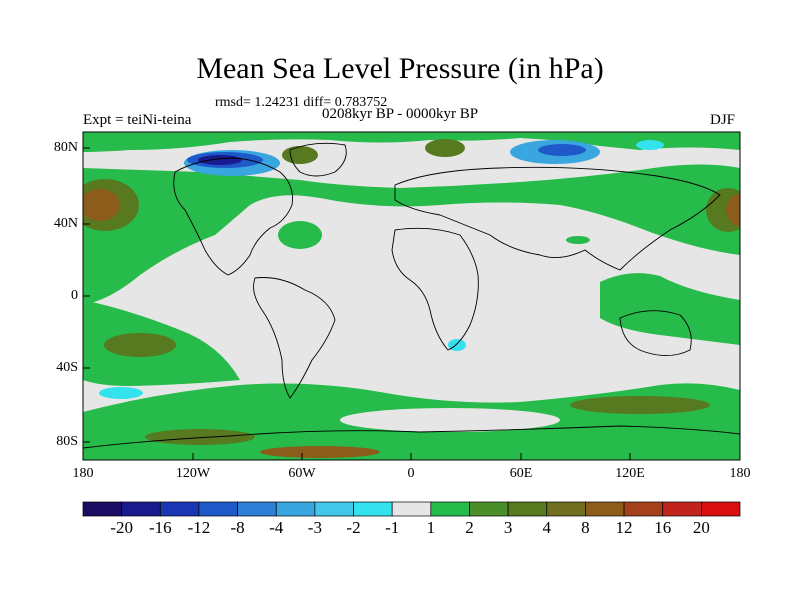  Describe the element at coordinates (640, 405) in the screenshot. I see `olive-southern-ocean-east` at that location.